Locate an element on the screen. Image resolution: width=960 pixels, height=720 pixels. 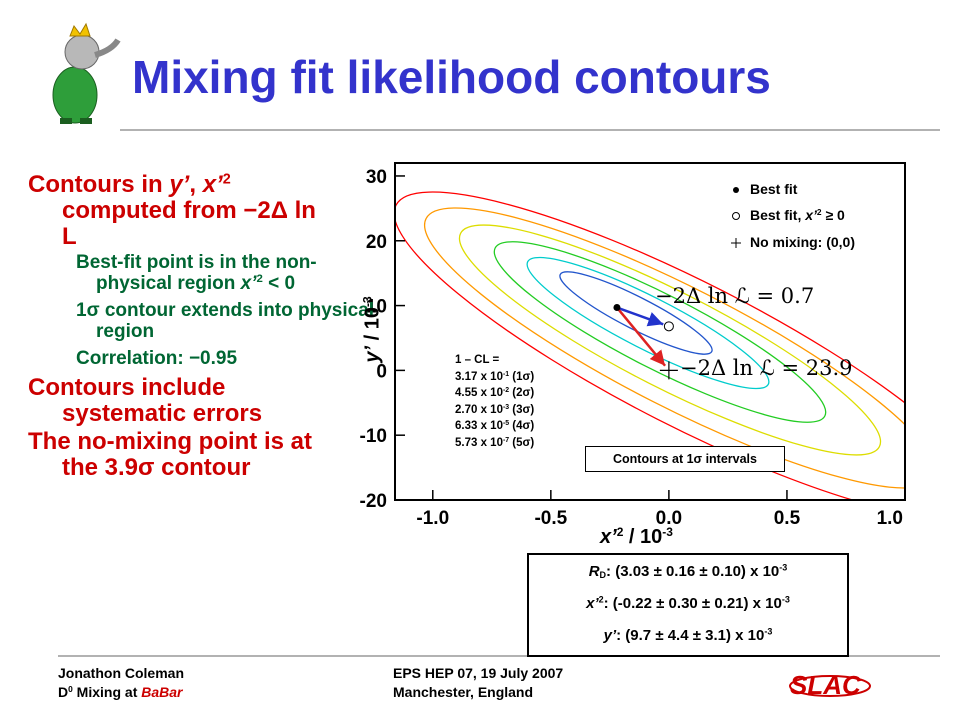
annotation: −2Δ ln ℒ = 23.9 is located at coordinates (766, 368).